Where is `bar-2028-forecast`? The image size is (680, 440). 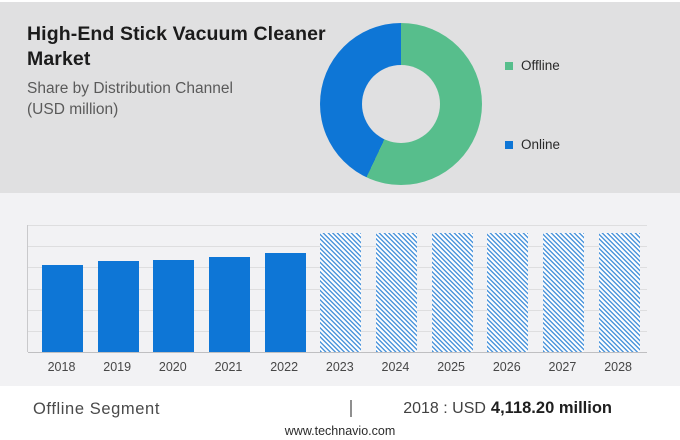 bar-2028-forecast is located at coordinates (619, 292).